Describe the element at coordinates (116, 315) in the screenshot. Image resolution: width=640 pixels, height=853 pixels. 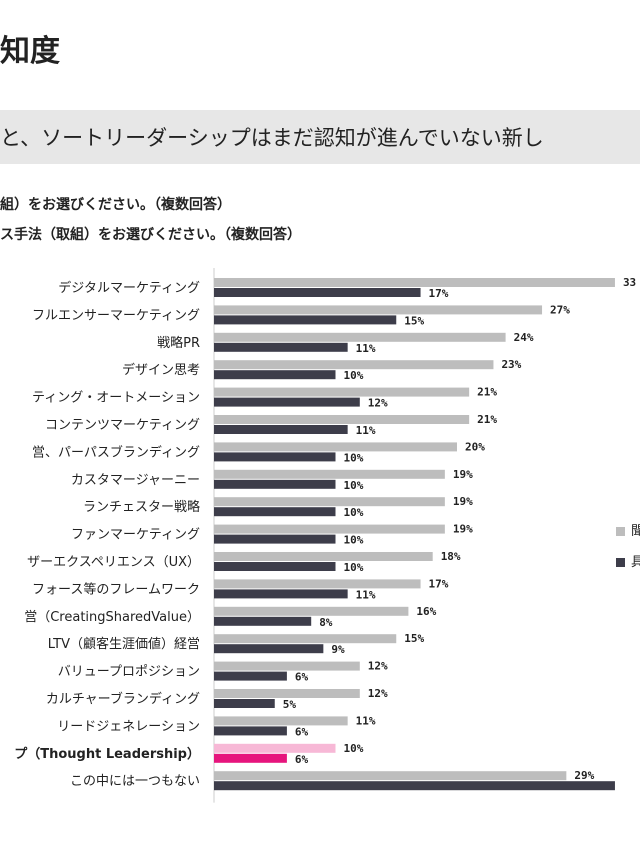
I see `category-label: フルエンサーマーケティング` at that location.